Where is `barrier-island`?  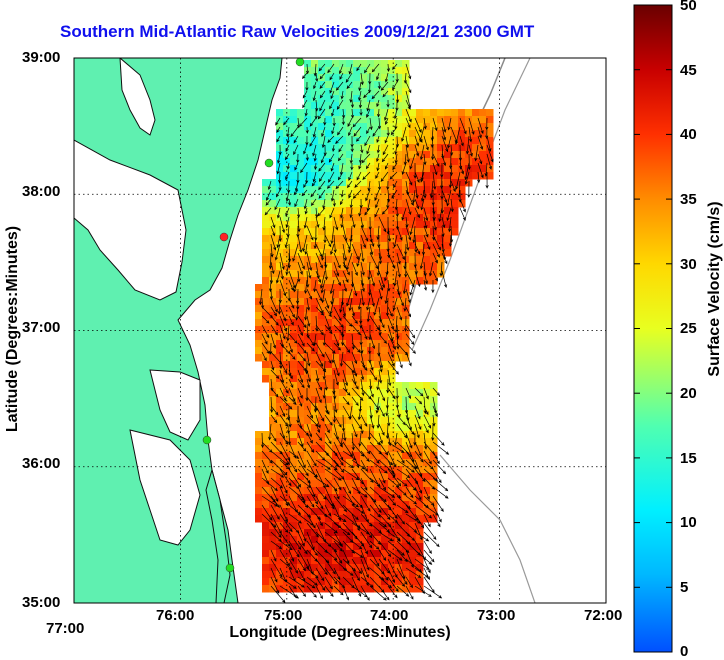 barrier-island is located at coordinates (218, 535).